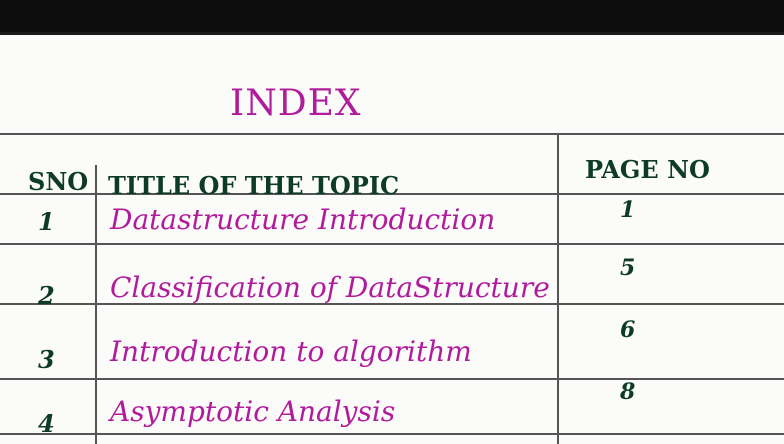 The image size is (784, 444). Describe the element at coordinates (58, 181) in the screenshot. I see `header-sno: SNO` at that location.